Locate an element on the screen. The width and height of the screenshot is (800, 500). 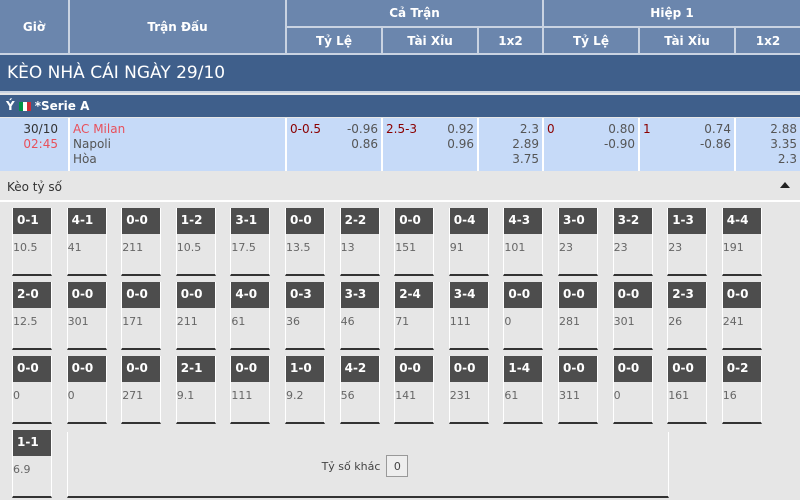
h1-1x2-home: 2.88 is located at coordinates (783, 129).